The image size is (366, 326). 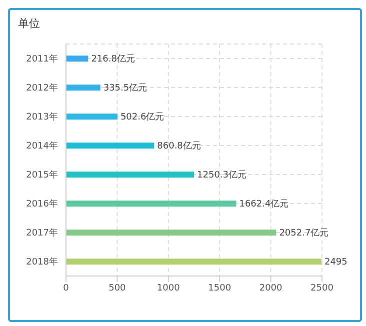 What do you see at coordinates (42, 59) in the screenshot?
I see `y-tick-label: 2011年` at bounding box center [42, 59].